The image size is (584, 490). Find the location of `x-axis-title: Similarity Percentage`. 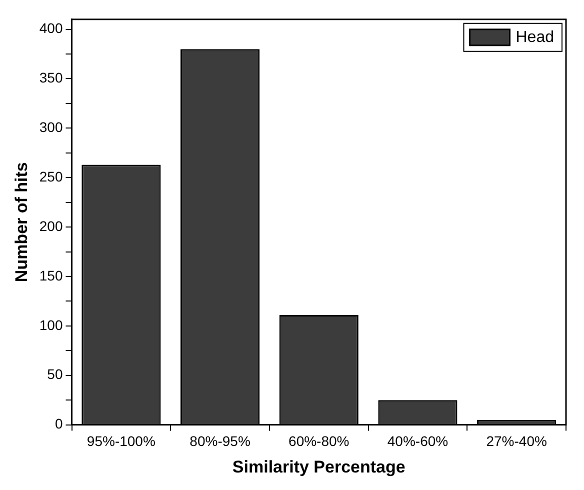

x-axis-title: Similarity Percentage is located at coordinates (319, 466).